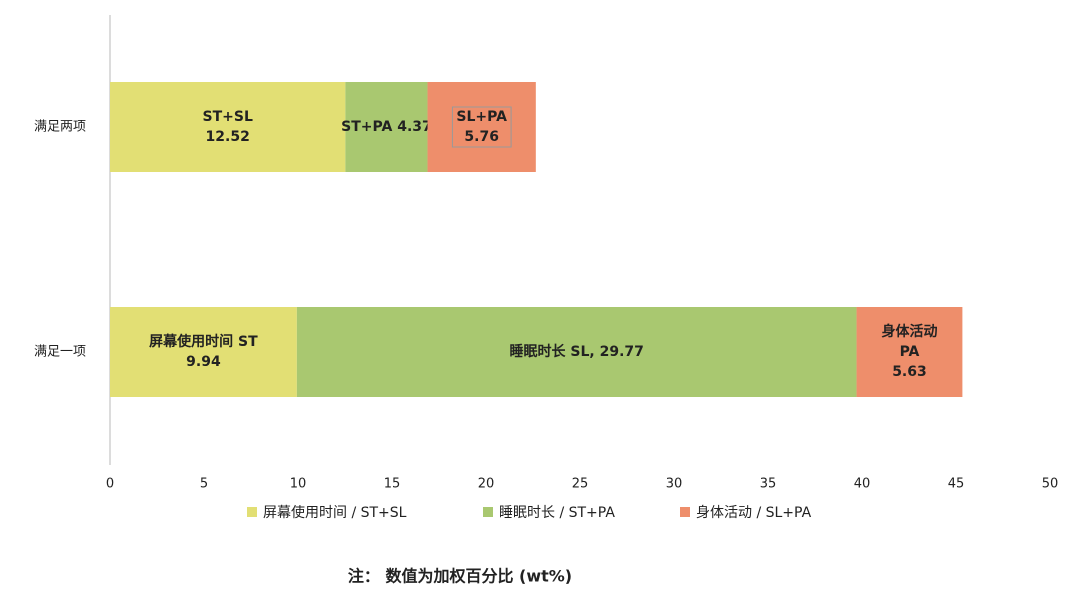 The image size is (1080, 603). I want to click on x-tick-label: 35, so click(768, 484).